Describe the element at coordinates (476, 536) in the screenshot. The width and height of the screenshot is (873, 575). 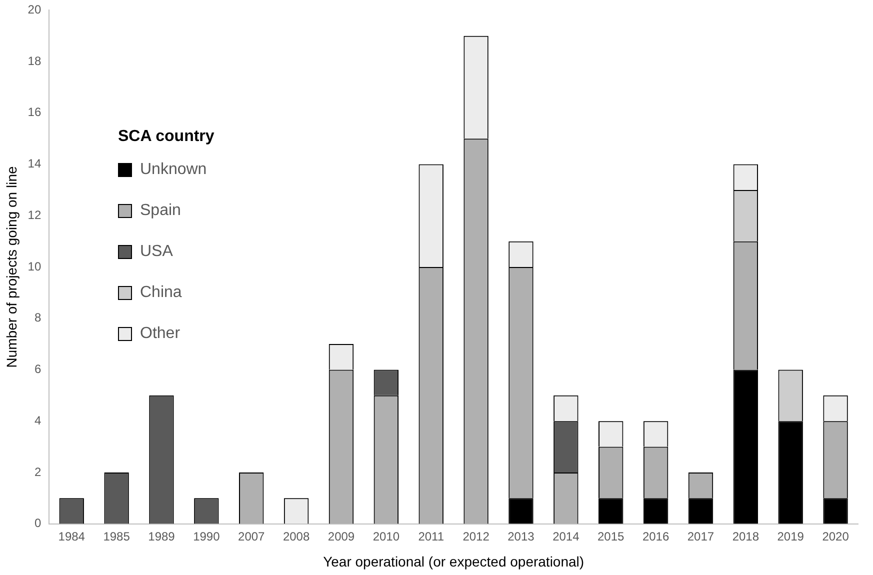
I see `x-tick-label: 2012` at that location.